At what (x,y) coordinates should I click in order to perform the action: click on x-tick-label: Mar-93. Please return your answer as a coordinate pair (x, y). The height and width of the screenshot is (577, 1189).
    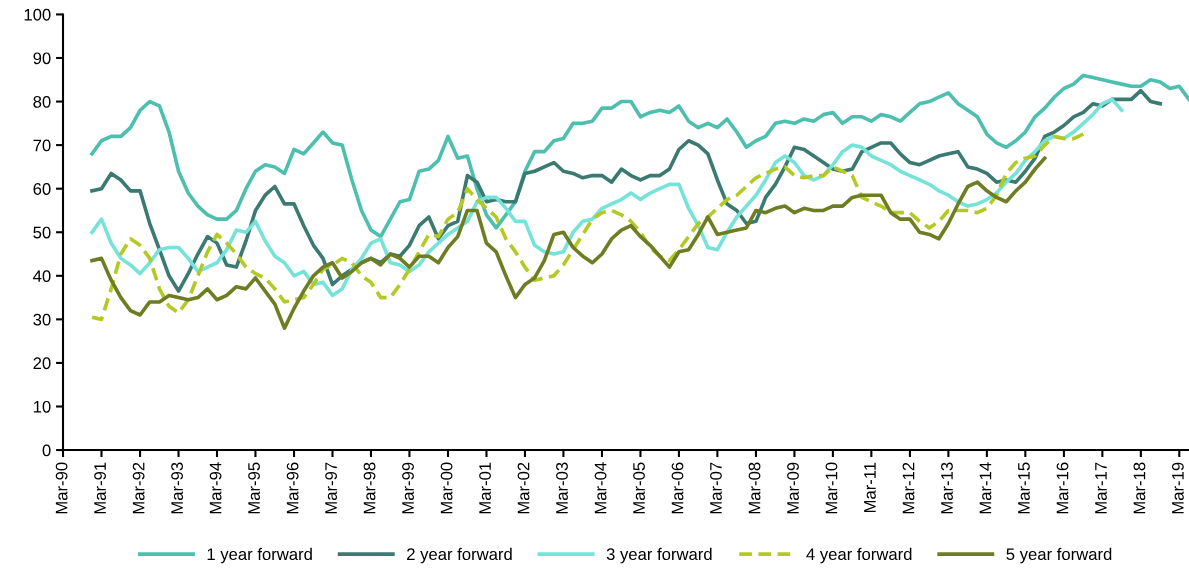
    Looking at the image, I should click on (177, 488).